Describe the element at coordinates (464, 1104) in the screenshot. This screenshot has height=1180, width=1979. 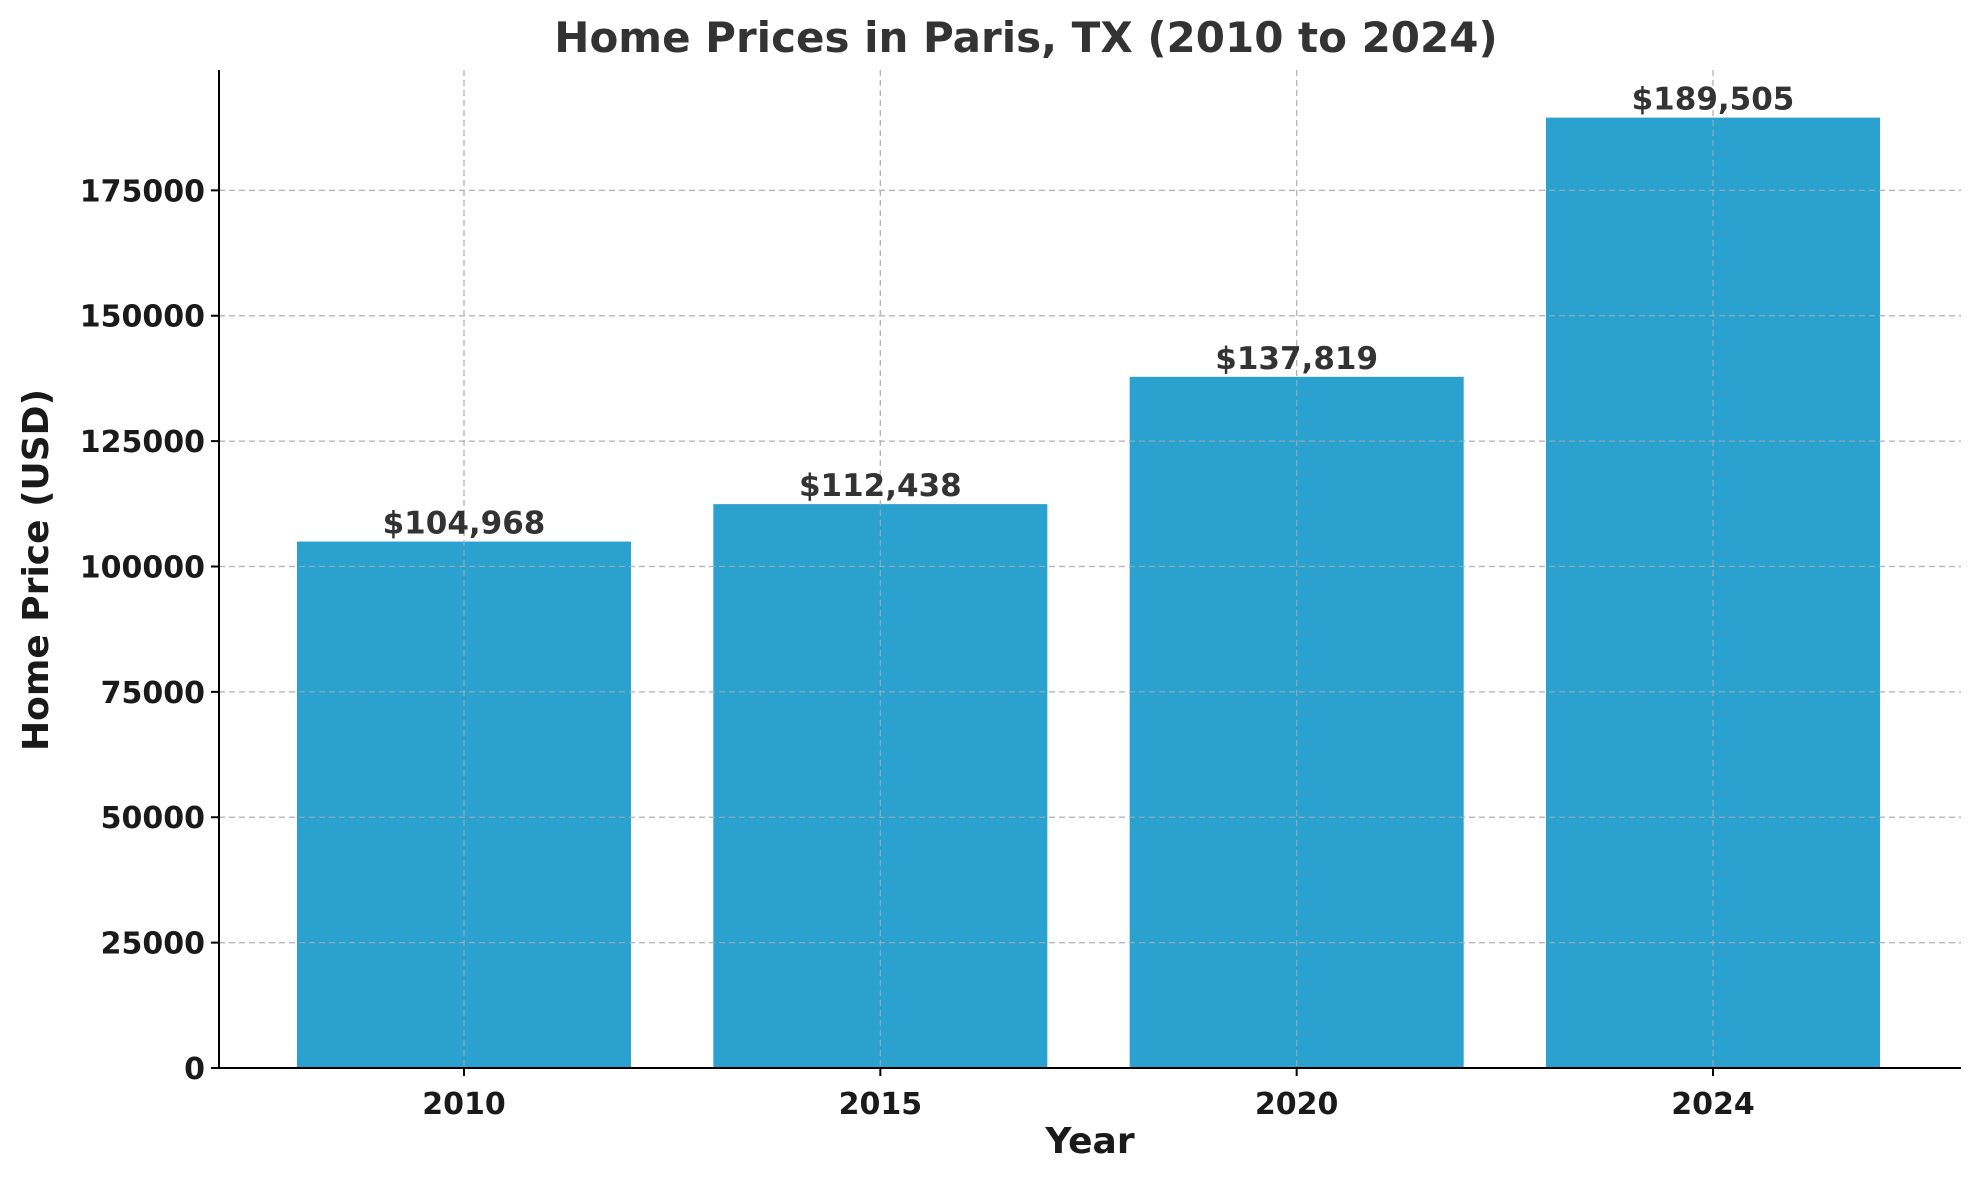
I see `x-tick-label: 2010` at that location.